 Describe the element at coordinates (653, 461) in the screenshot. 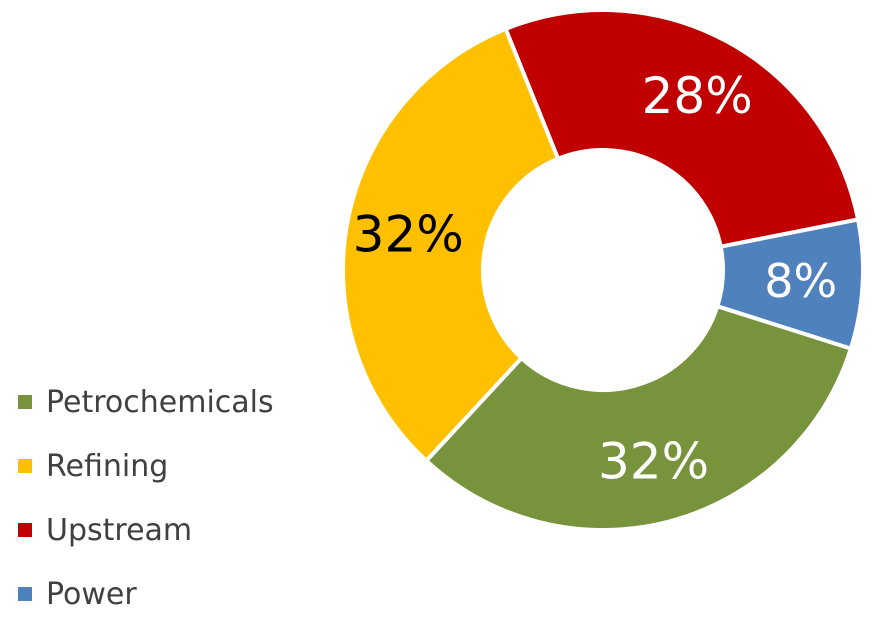

I see `slice-label-petrochemicals: 32%` at that location.